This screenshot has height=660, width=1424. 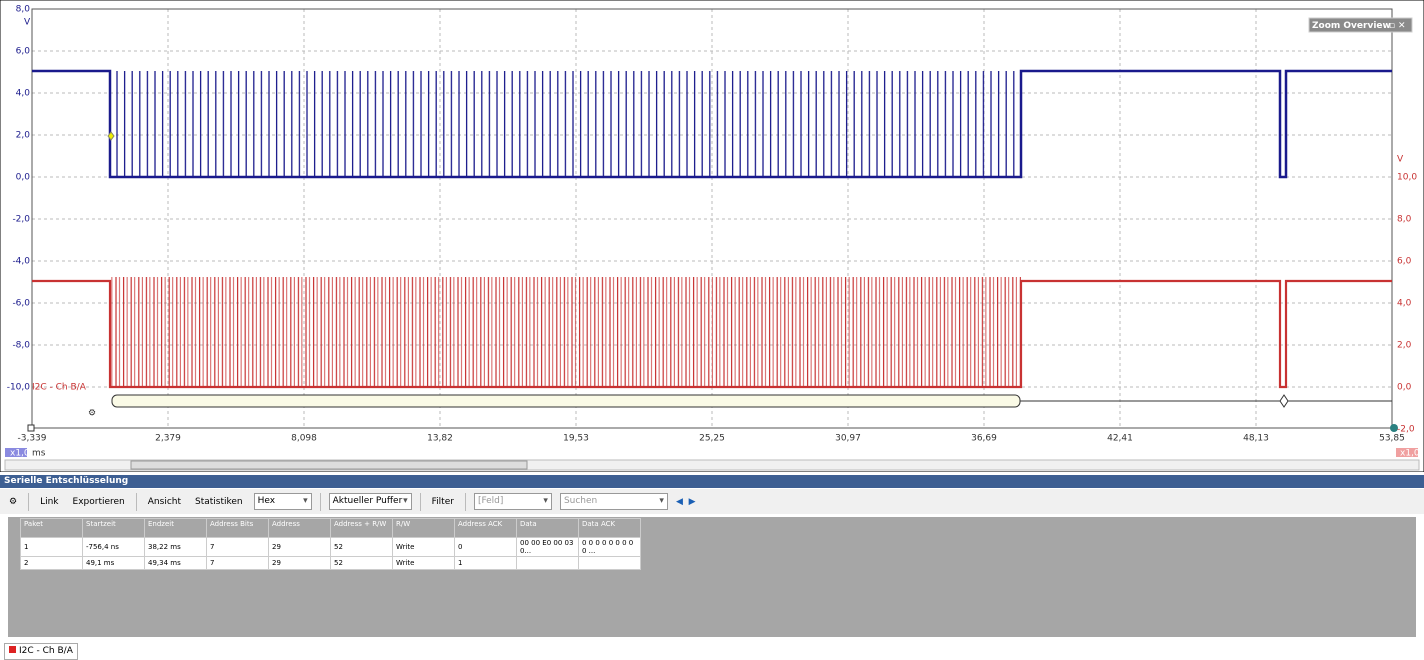 I want to click on left-tick-label: -4,0, so click(x=21, y=262).